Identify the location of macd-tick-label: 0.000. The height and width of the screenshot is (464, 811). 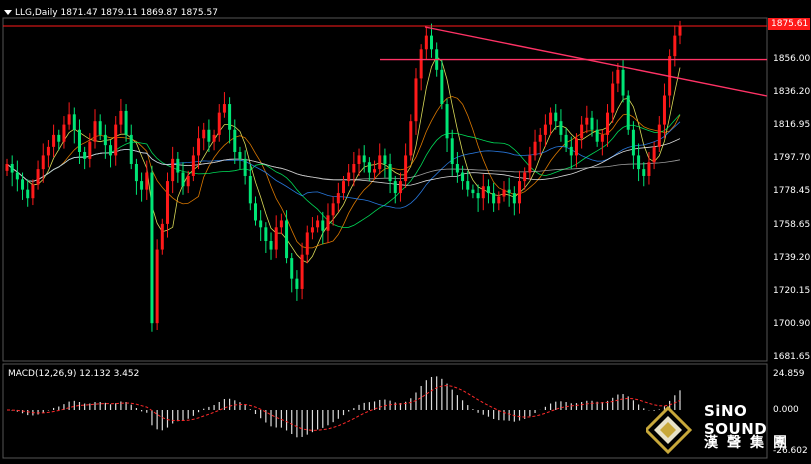
(786, 410).